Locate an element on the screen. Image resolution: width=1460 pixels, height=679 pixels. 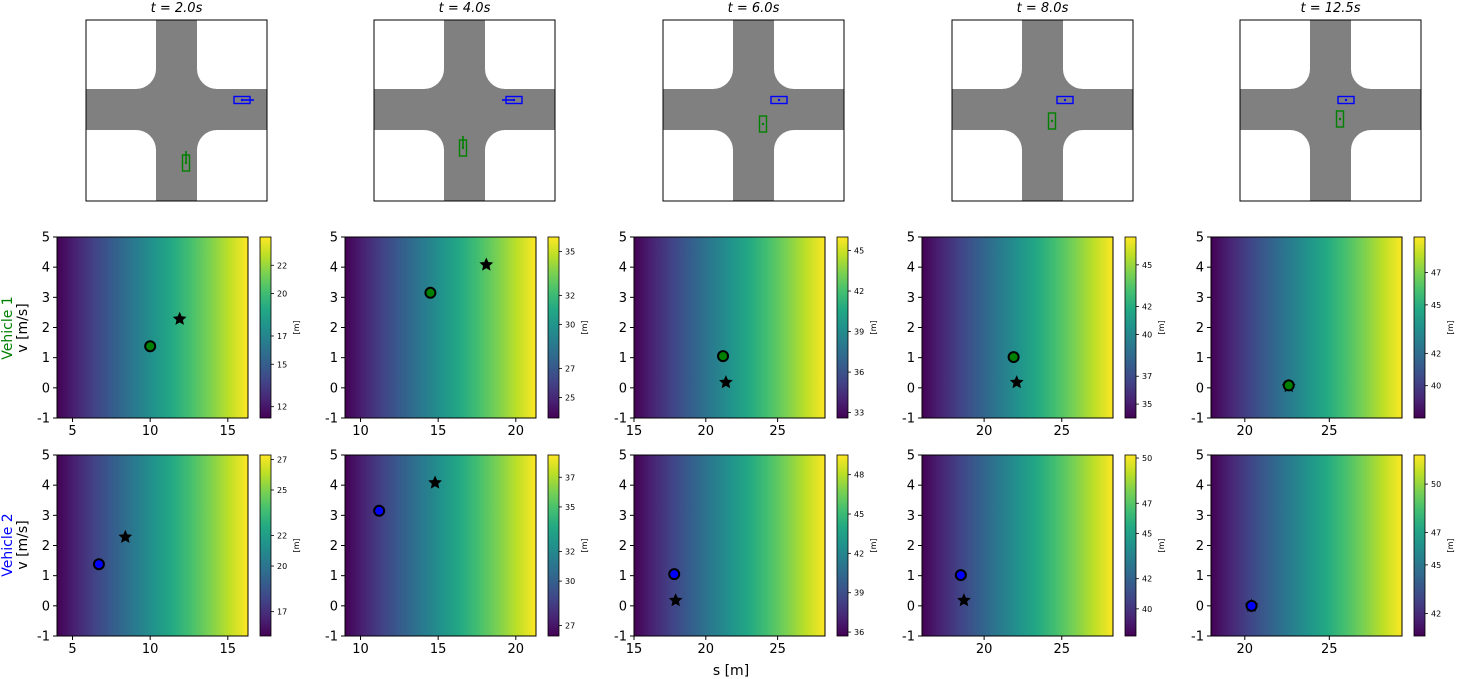
colorbar-tick-label: 50 is located at coordinates (1147, 458).